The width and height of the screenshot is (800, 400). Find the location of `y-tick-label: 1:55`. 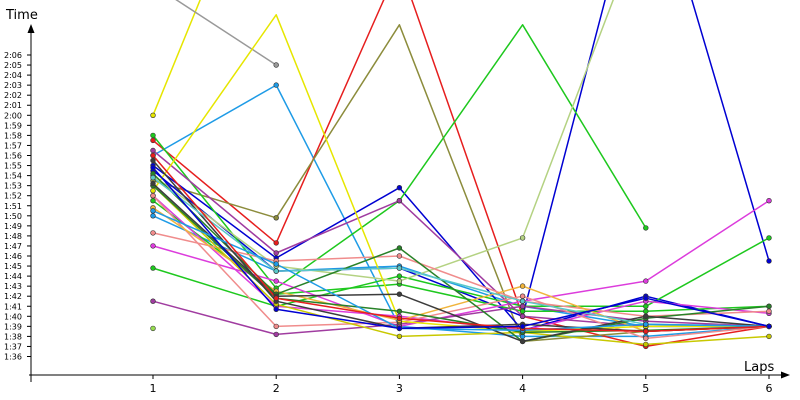

y-tick-label: 1:55 is located at coordinates (13, 166).